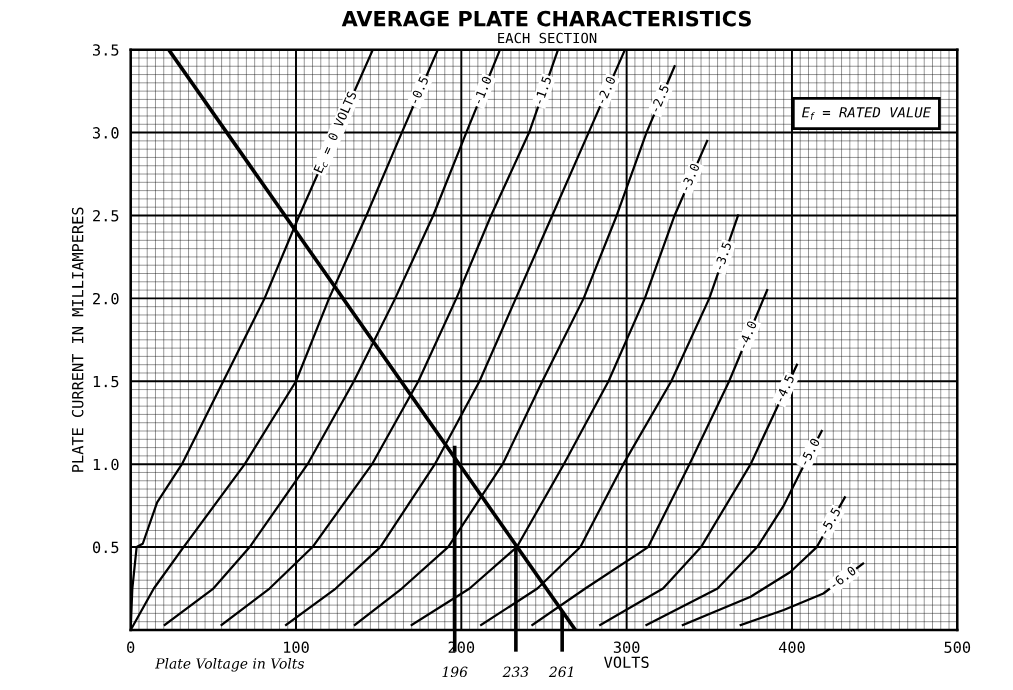 Image resolution: width=1013 pixels, height=690 pixels. I want to click on x-tick-label: 500, so click(957, 647).